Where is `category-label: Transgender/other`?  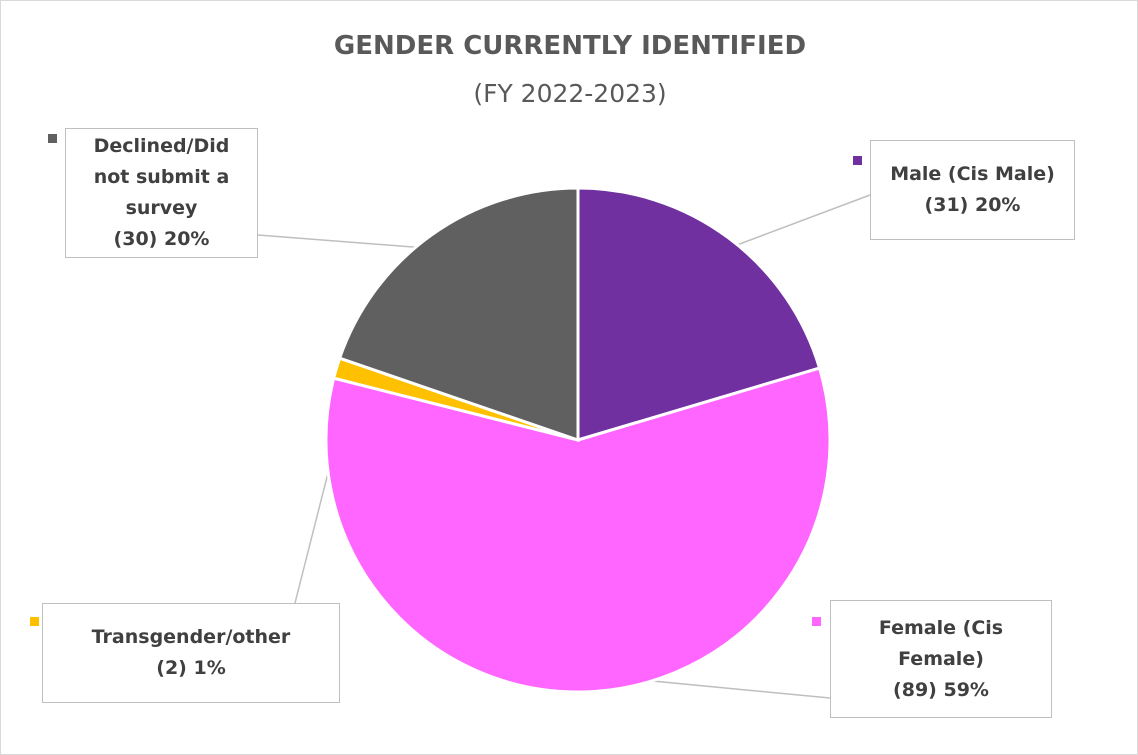
category-label: Transgender/other is located at coordinates (191, 637).